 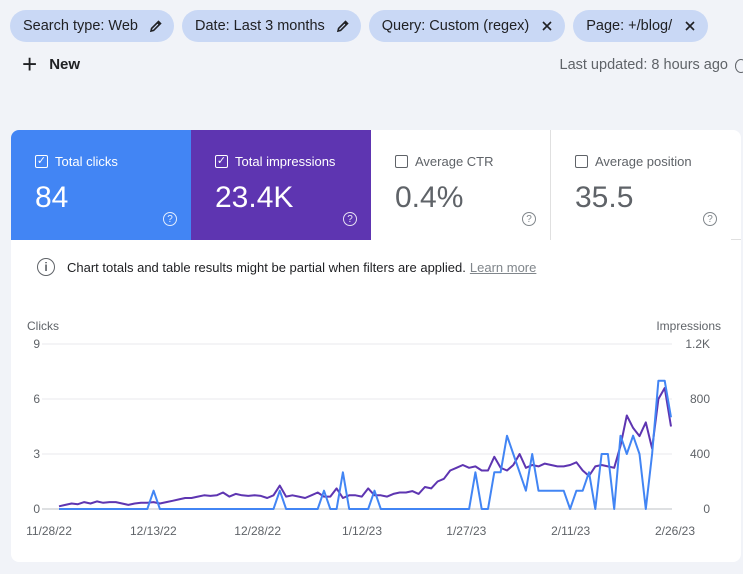 I want to click on metric-label: Total impressions, so click(x=285, y=161).